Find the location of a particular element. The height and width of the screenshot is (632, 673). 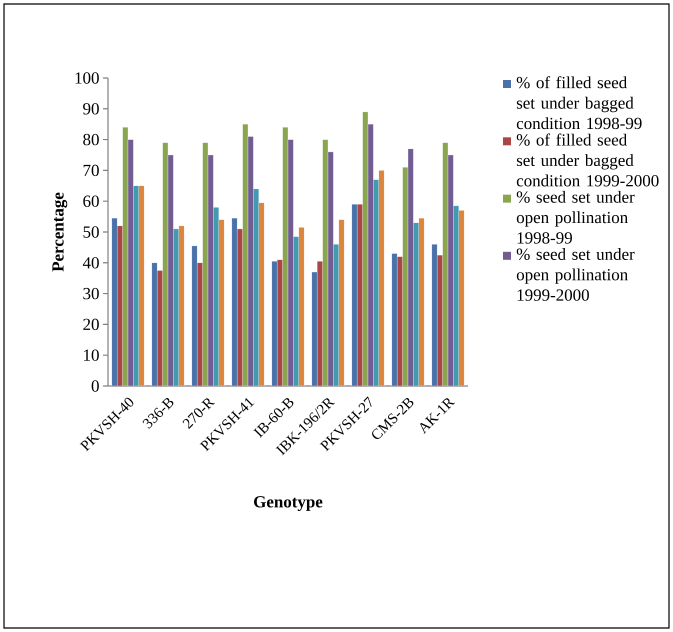

x-axis-title: Genotype is located at coordinates (288, 503).